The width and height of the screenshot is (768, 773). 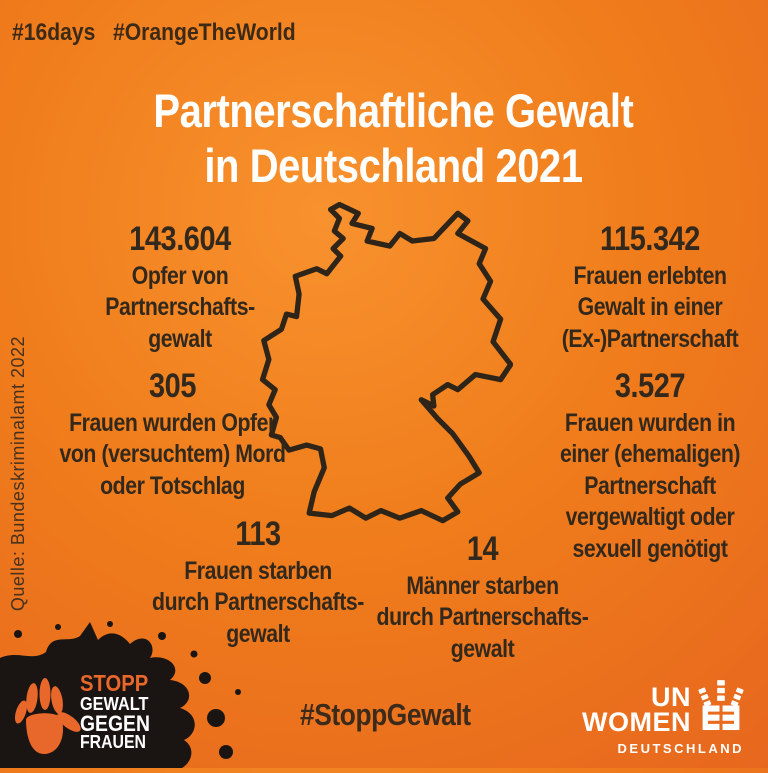 What do you see at coordinates (180, 286) in the screenshot?
I see `stat-victims-total: 143.604 Opfer von Partnerschafts- gewalt` at bounding box center [180, 286].